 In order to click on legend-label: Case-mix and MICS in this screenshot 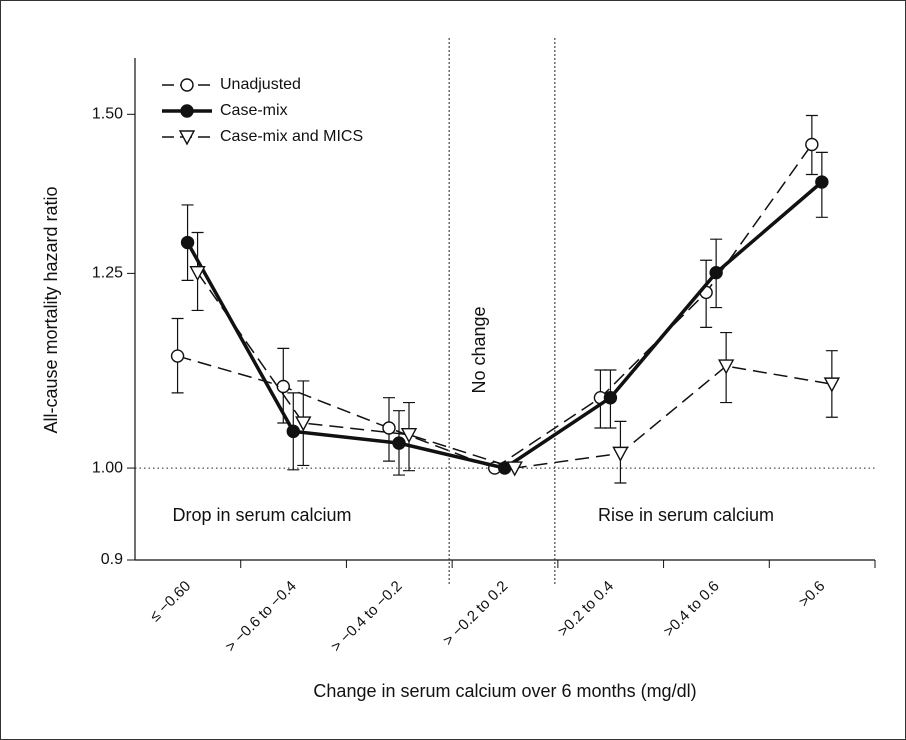, I will do `click(291, 136)`.